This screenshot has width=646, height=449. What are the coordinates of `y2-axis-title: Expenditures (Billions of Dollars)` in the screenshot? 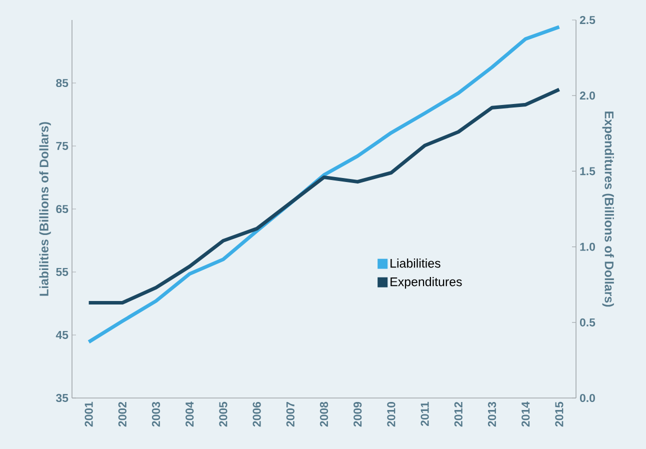 It's located at (608, 209).